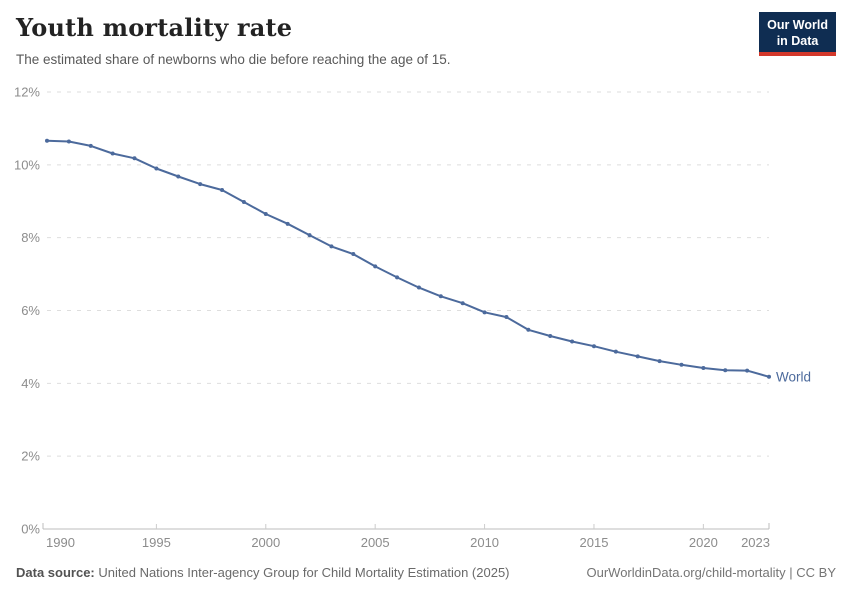  Describe the element at coordinates (243, 201) in the screenshot. I see `data-point-1999` at that location.